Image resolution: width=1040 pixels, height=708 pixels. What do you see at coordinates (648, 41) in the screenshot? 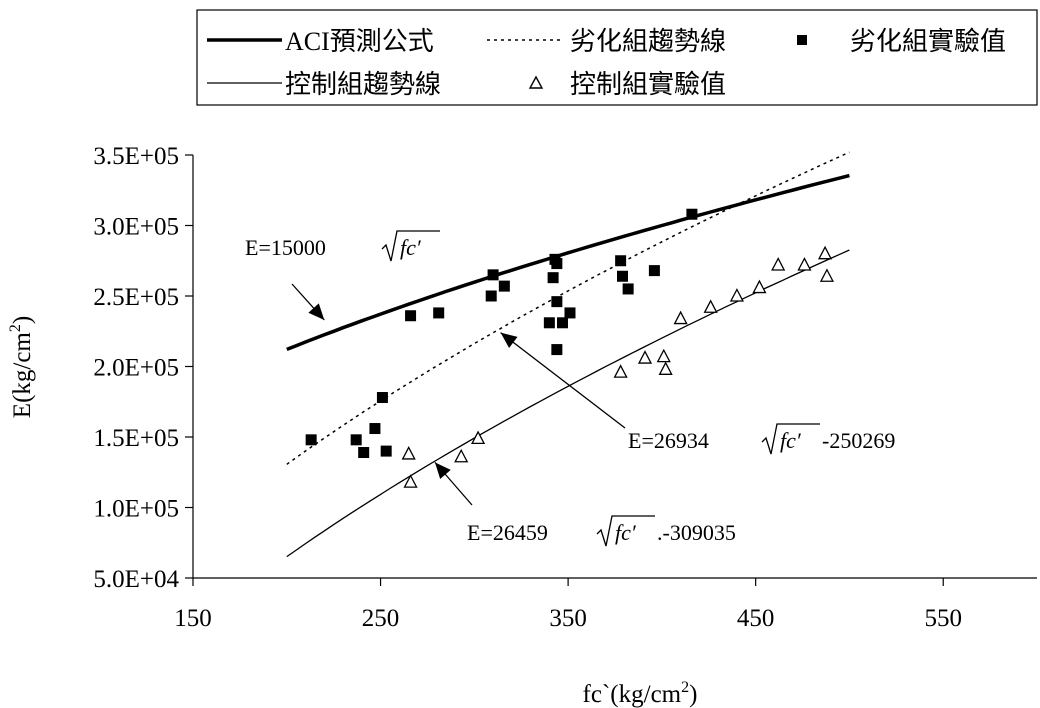
I see `legend-label-deg-trend: 劣化組趨勢線` at bounding box center [648, 41].